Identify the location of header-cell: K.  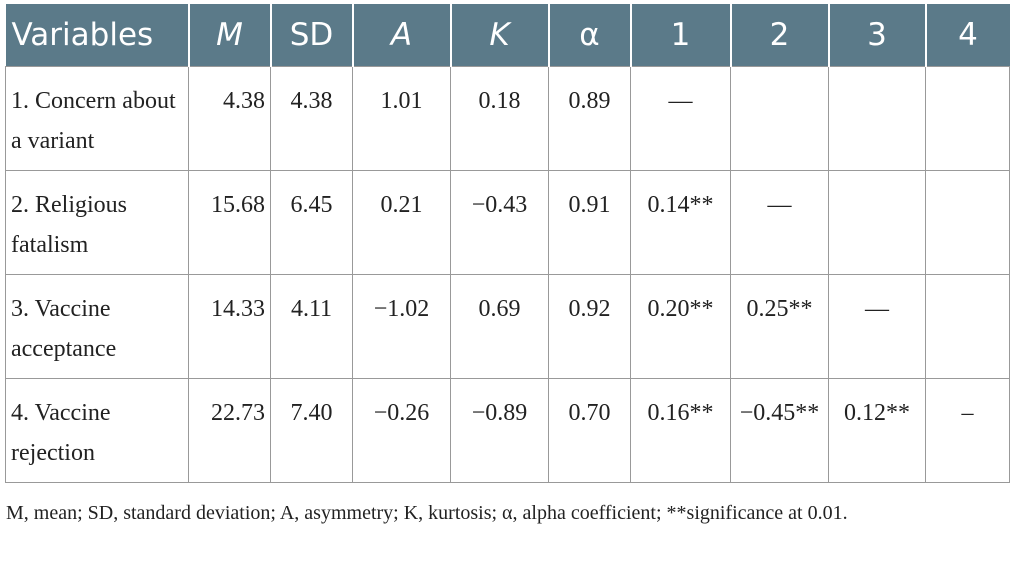
(499, 35).